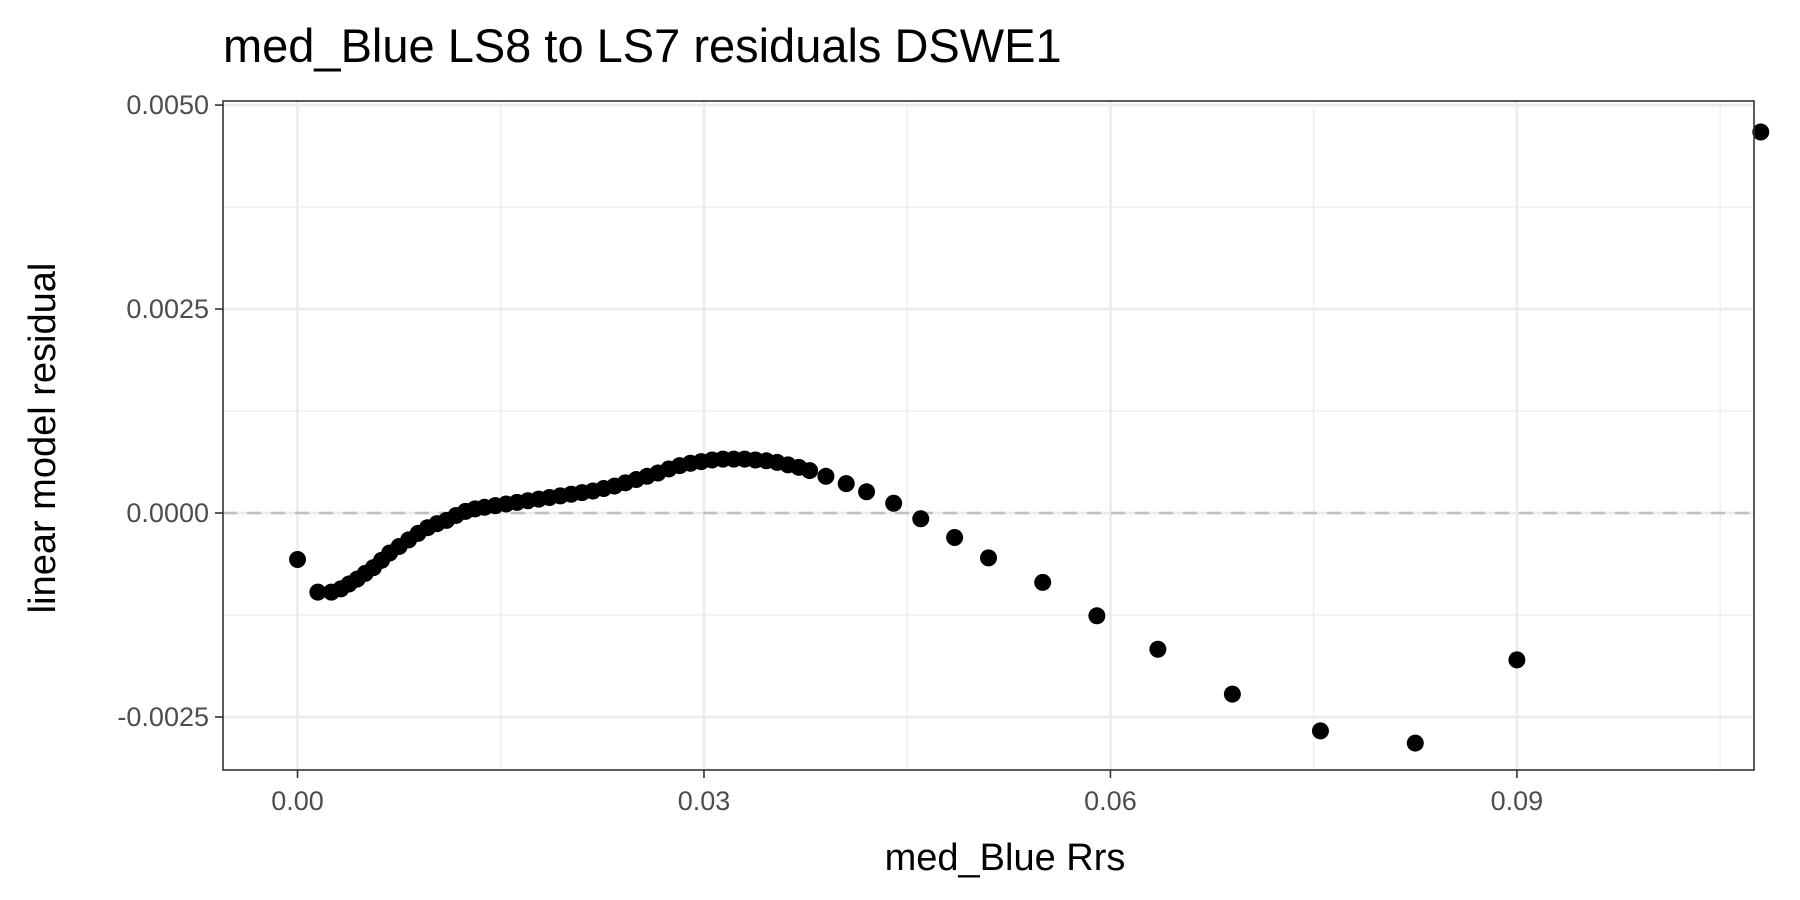 The image size is (1800, 900). Describe the element at coordinates (297, 801) in the screenshot. I see `x-tick-label: 0.00` at that location.